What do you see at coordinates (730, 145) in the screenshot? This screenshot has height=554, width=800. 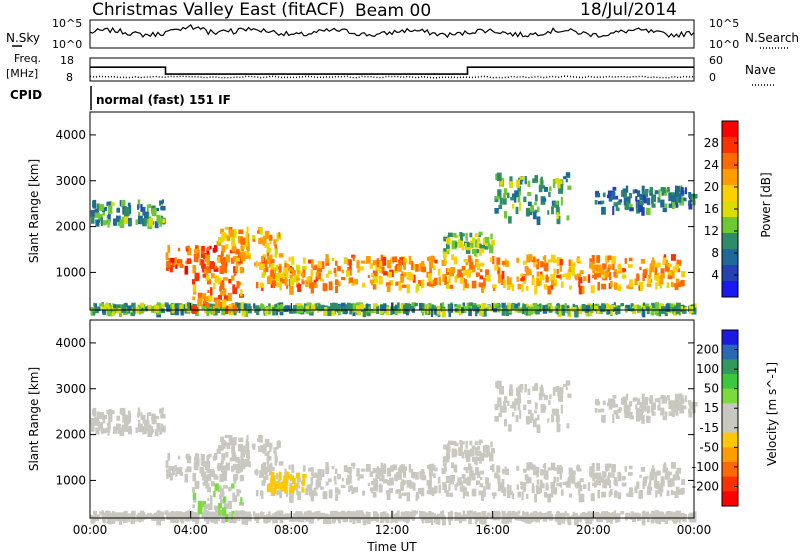 I see `power-colorbar-segment` at bounding box center [730, 145].